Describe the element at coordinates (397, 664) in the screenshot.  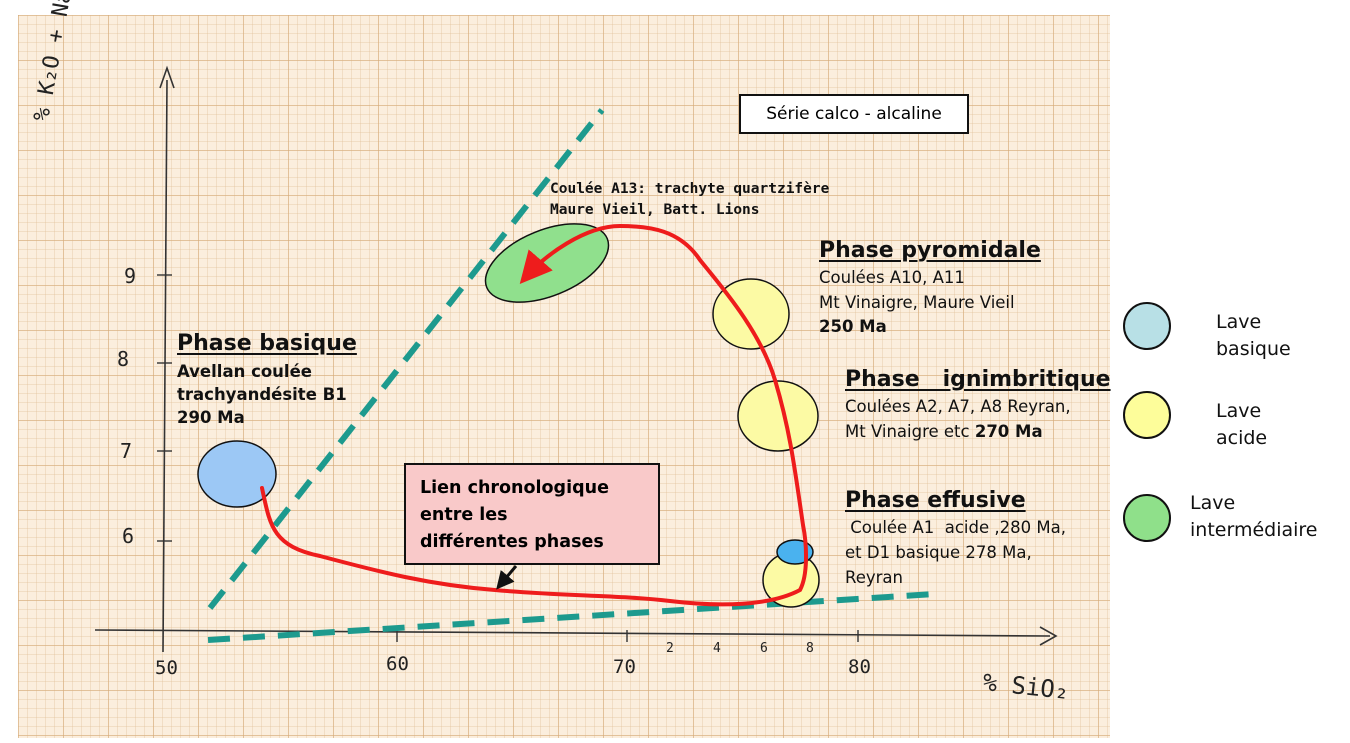
I see `x-tick-label-60: 60` at that location.